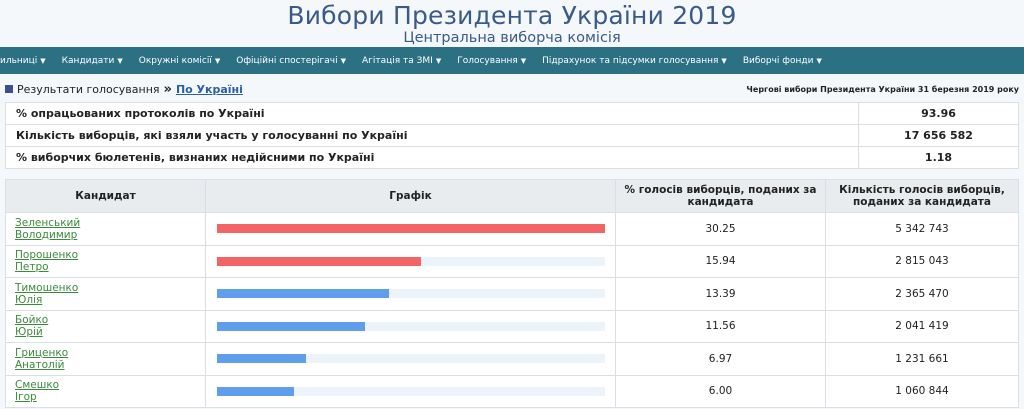 This screenshot has width=1024, height=409. Describe the element at coordinates (720, 391) in the screenshot. I see `percent-cell: 6.00` at that location.